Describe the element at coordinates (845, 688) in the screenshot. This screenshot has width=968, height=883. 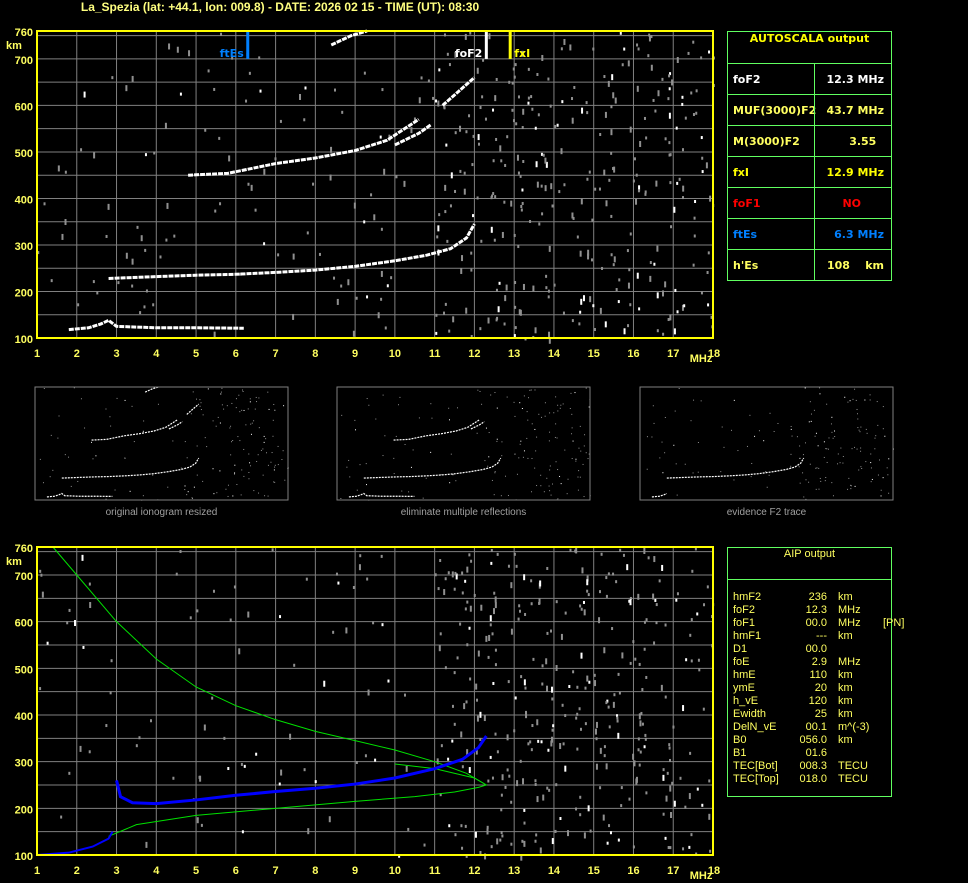
I see `param-unit: km` at that location.